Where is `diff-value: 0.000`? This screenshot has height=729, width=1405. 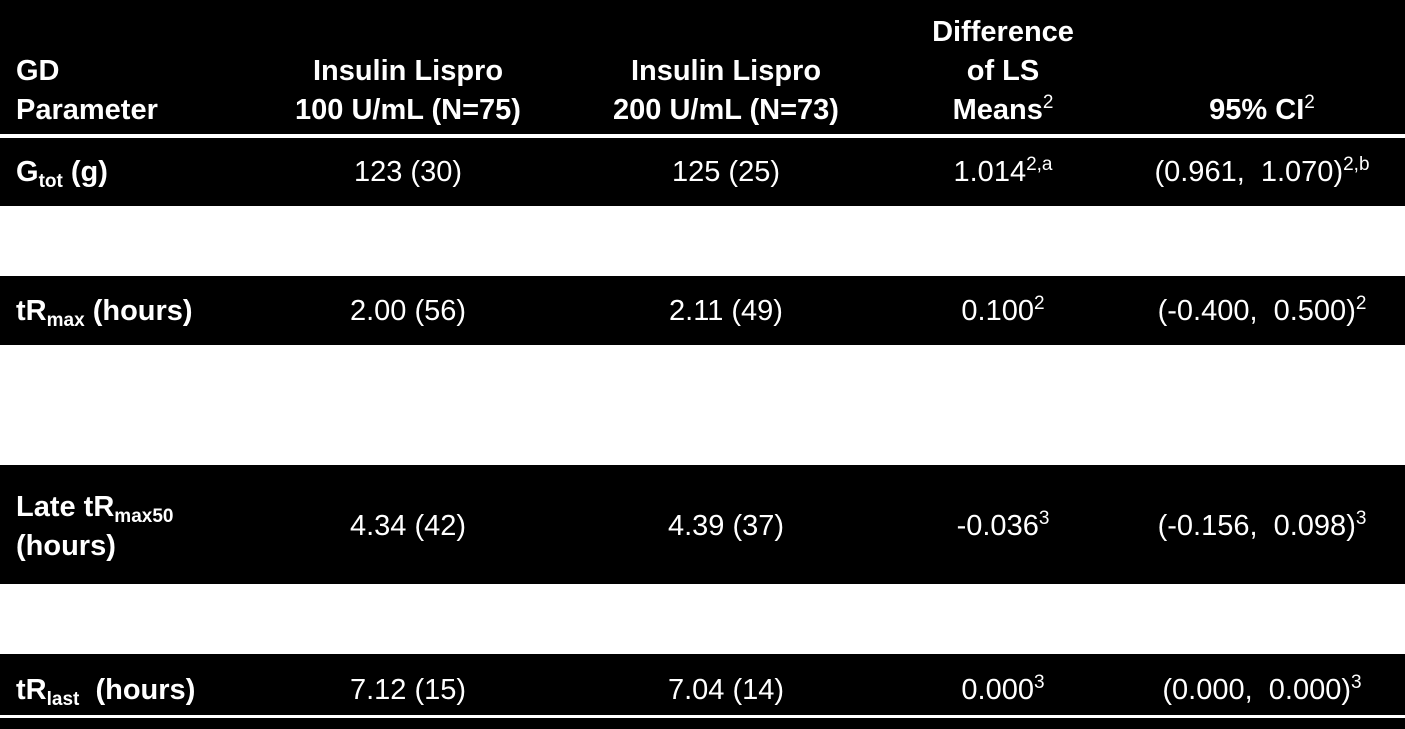 diff-value: 0.000 is located at coordinates (997, 690).